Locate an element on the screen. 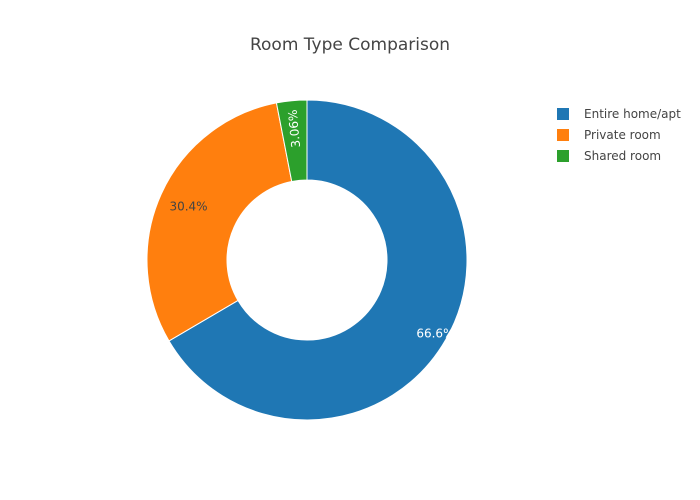 This screenshot has width=700, height=500. legend-label-shared-room: Shared room is located at coordinates (622, 156).